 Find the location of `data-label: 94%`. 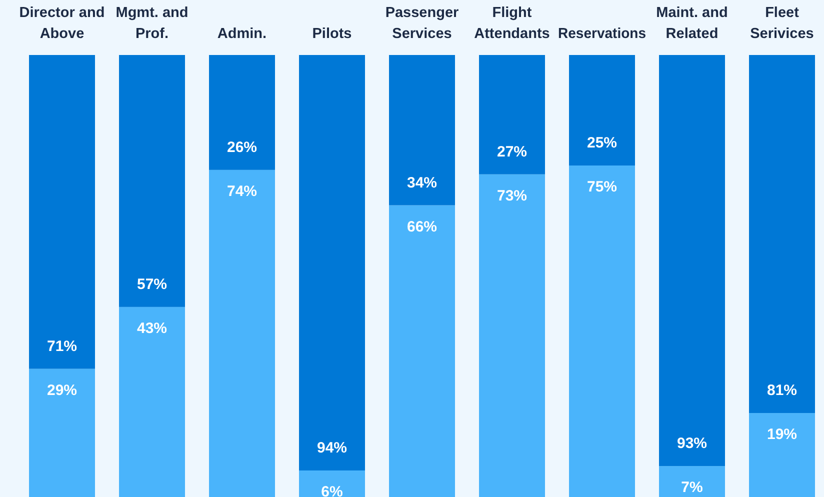

data-label: 94% is located at coordinates (332, 447).